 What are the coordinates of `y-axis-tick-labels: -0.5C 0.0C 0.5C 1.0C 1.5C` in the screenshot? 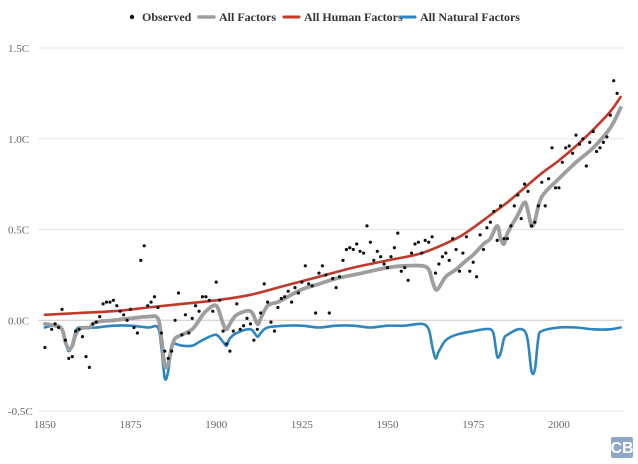 It's located at (20, 230).